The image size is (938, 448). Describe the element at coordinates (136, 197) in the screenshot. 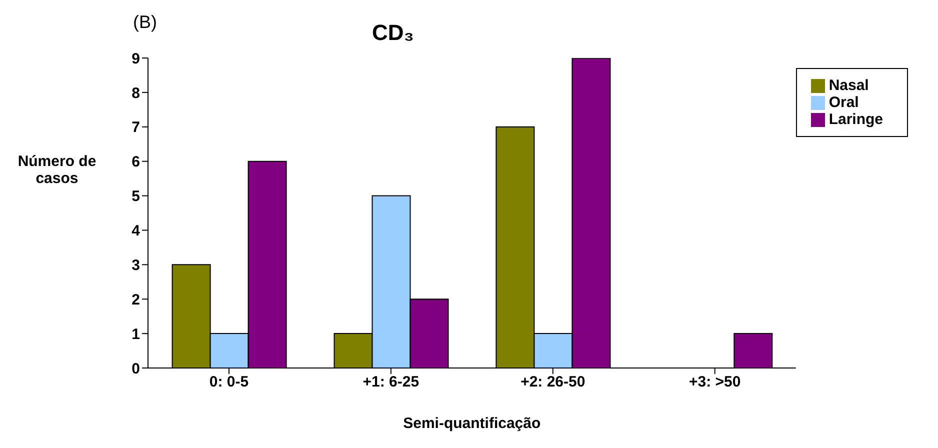

I see `y-tick-label: 5` at that location.